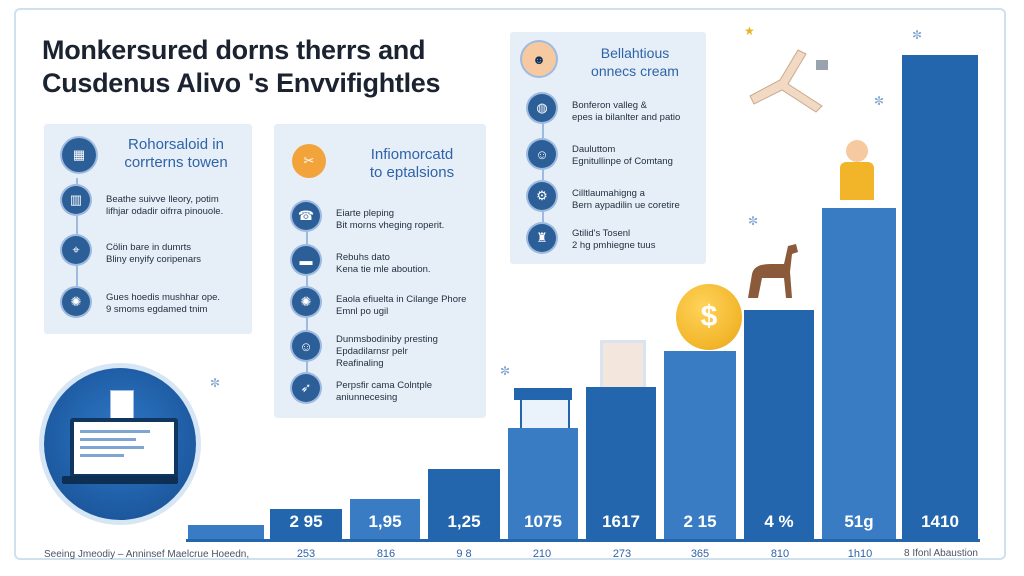 The height and width of the screenshot is (576, 1024). I want to click on panel-left-heading: Rohorsaloid in corrterns towen, so click(176, 154).